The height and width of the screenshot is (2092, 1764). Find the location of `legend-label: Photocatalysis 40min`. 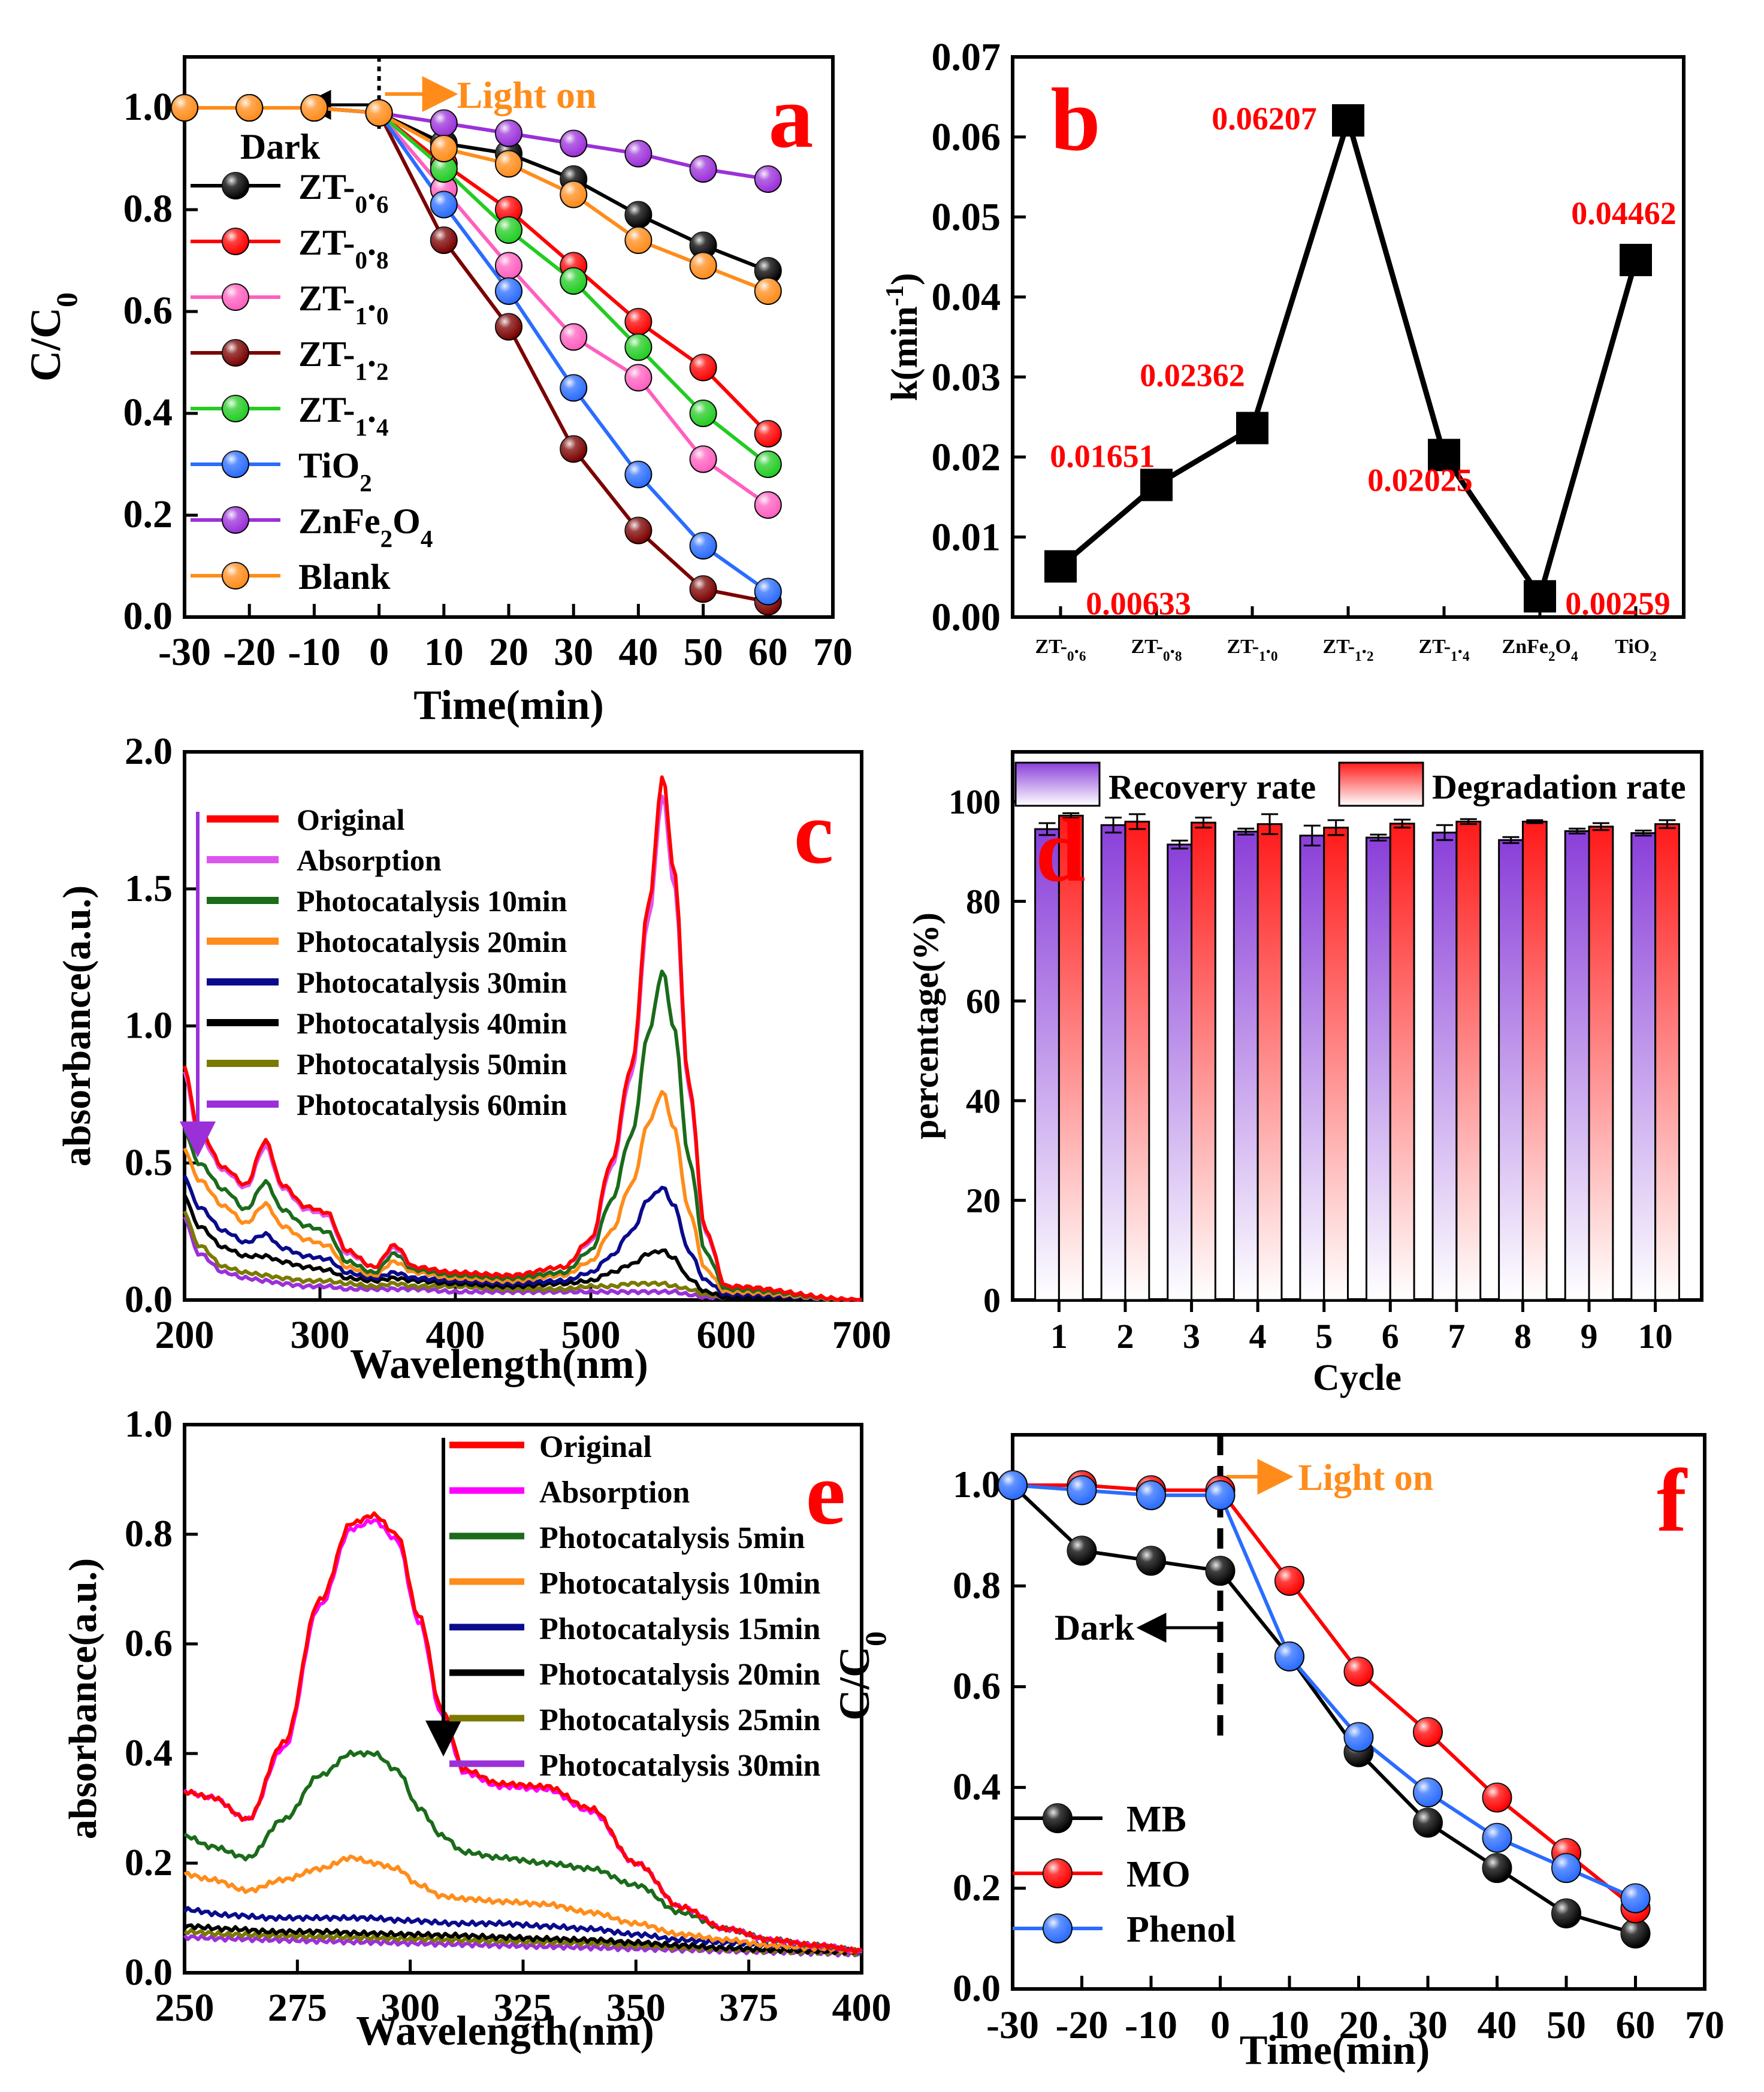

legend-label: Photocatalysis 40min is located at coordinates (432, 1023).